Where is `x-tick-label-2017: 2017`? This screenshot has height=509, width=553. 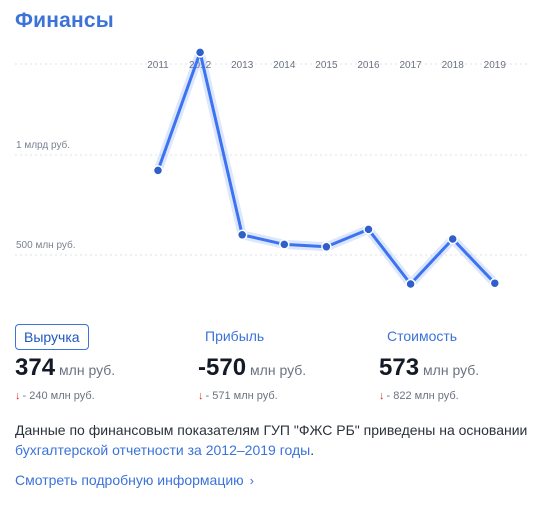 x-tick-label-2017: 2017 is located at coordinates (410, 65).